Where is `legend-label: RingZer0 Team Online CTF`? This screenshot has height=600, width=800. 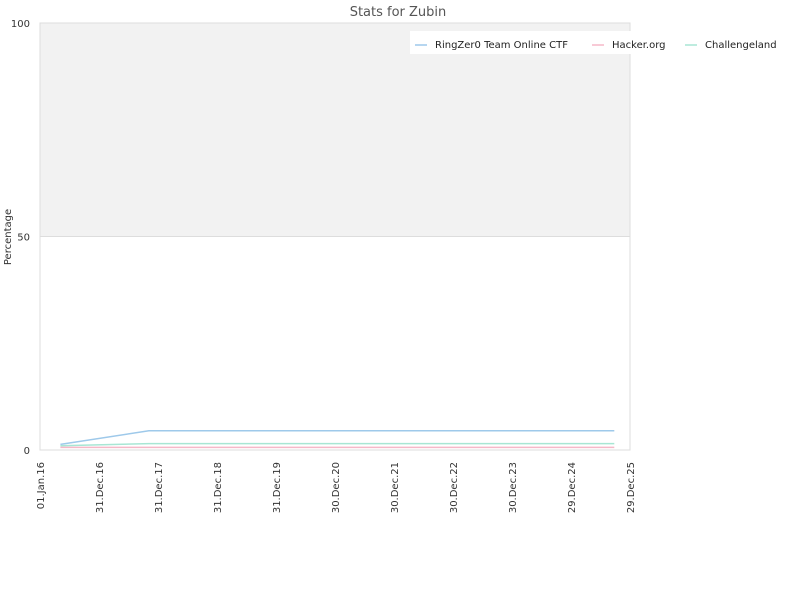 legend-label: RingZer0 Team Online CTF is located at coordinates (501, 45).